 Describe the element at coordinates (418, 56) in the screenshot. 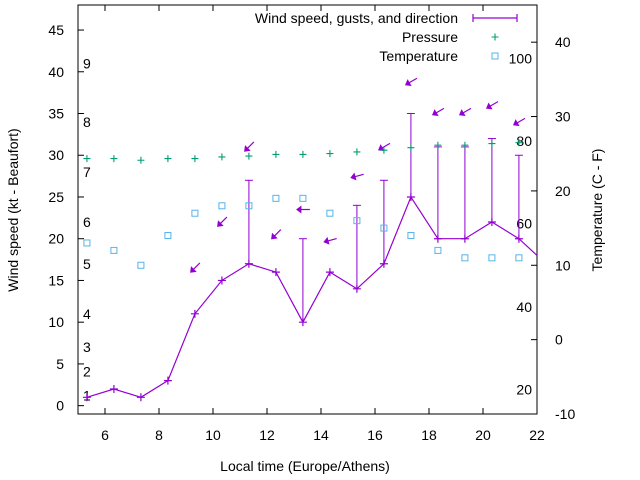

I see `legend-label-temperature: Temperature` at that location.